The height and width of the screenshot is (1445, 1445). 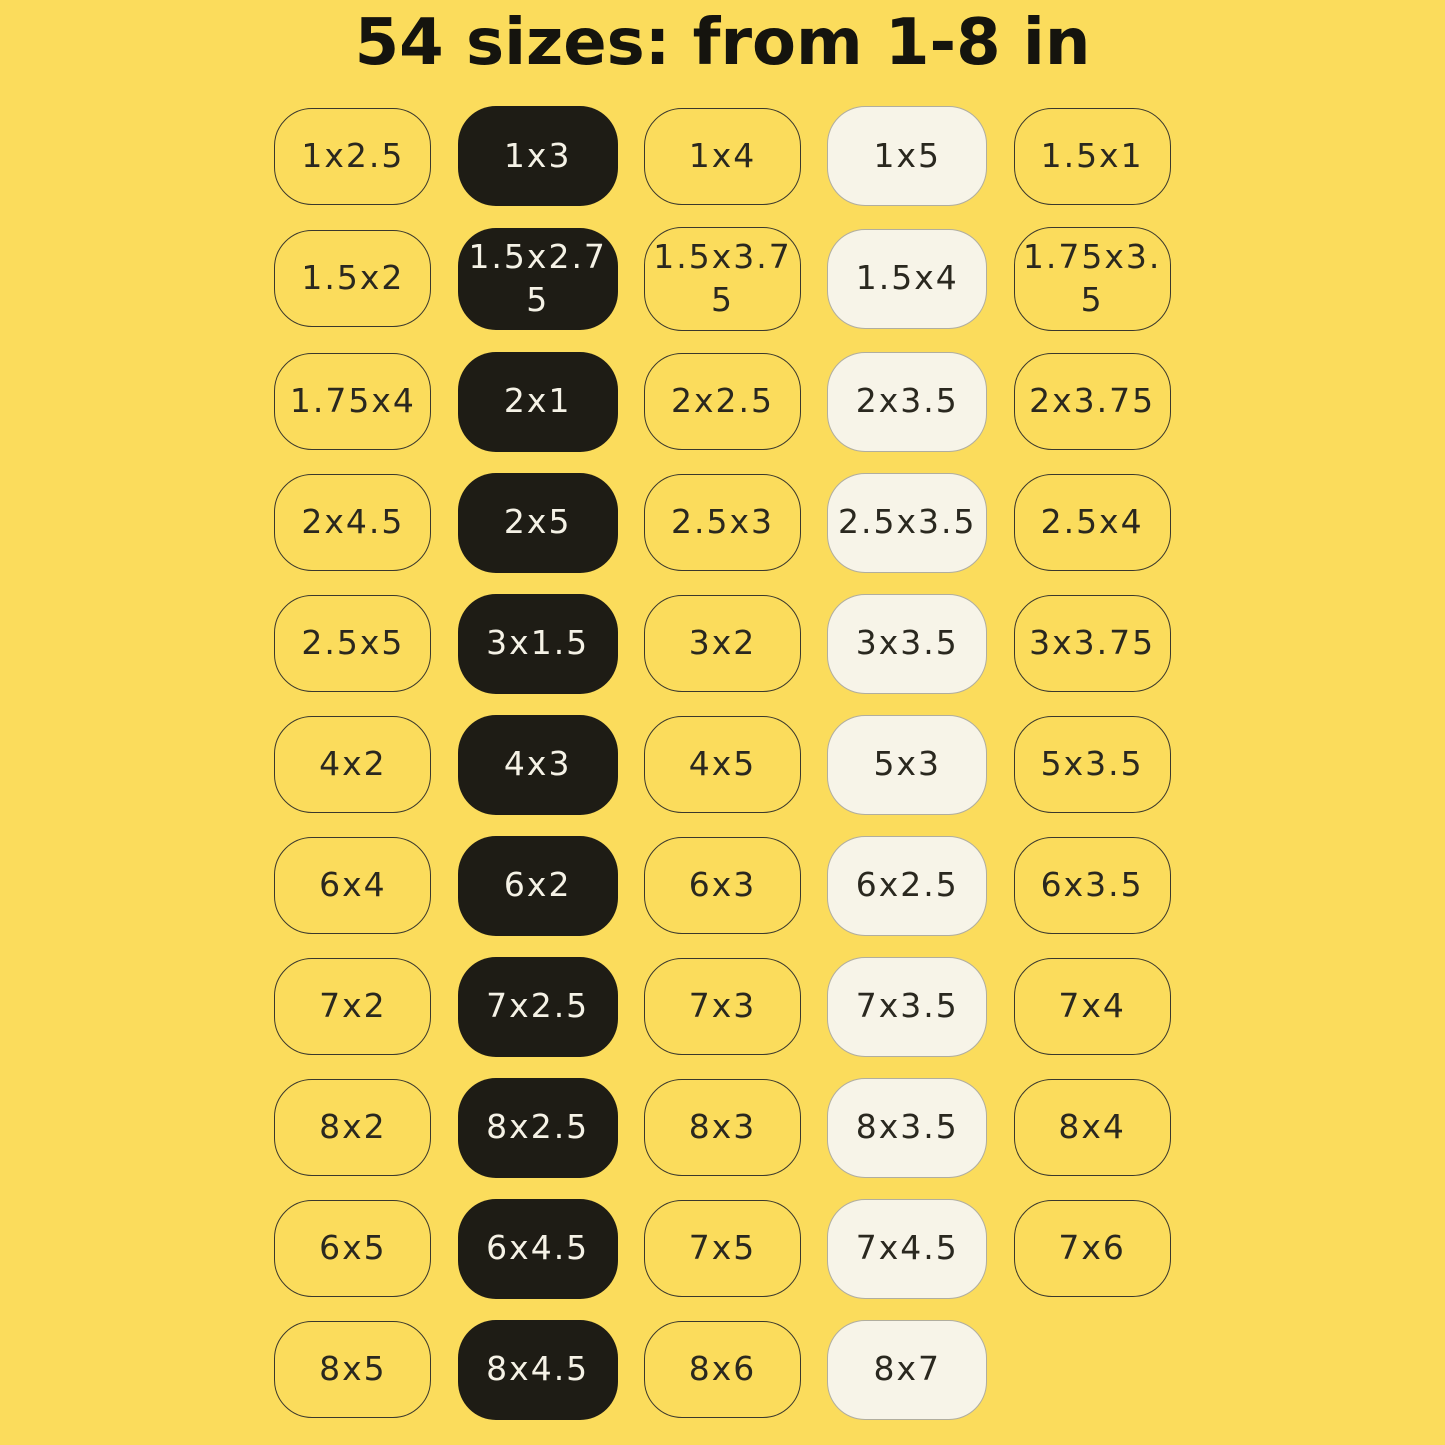 I want to click on size-label: 8x7, so click(x=907, y=1369).